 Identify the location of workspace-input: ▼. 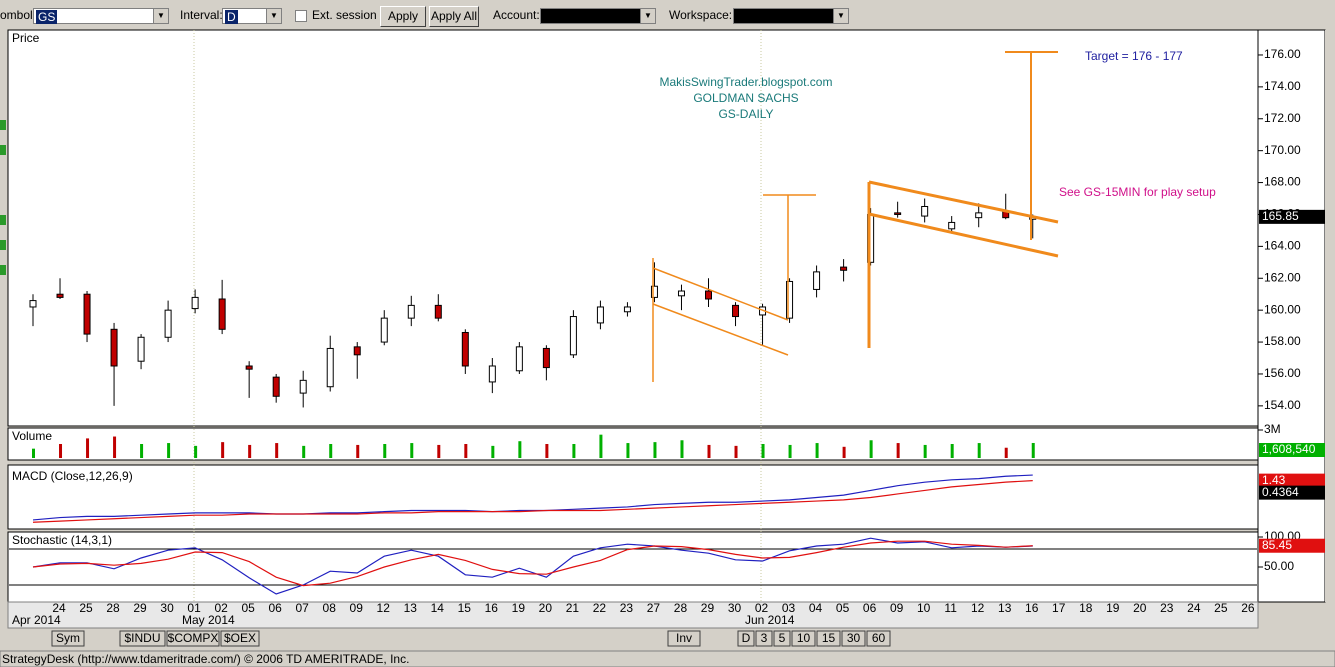
(791, 16).